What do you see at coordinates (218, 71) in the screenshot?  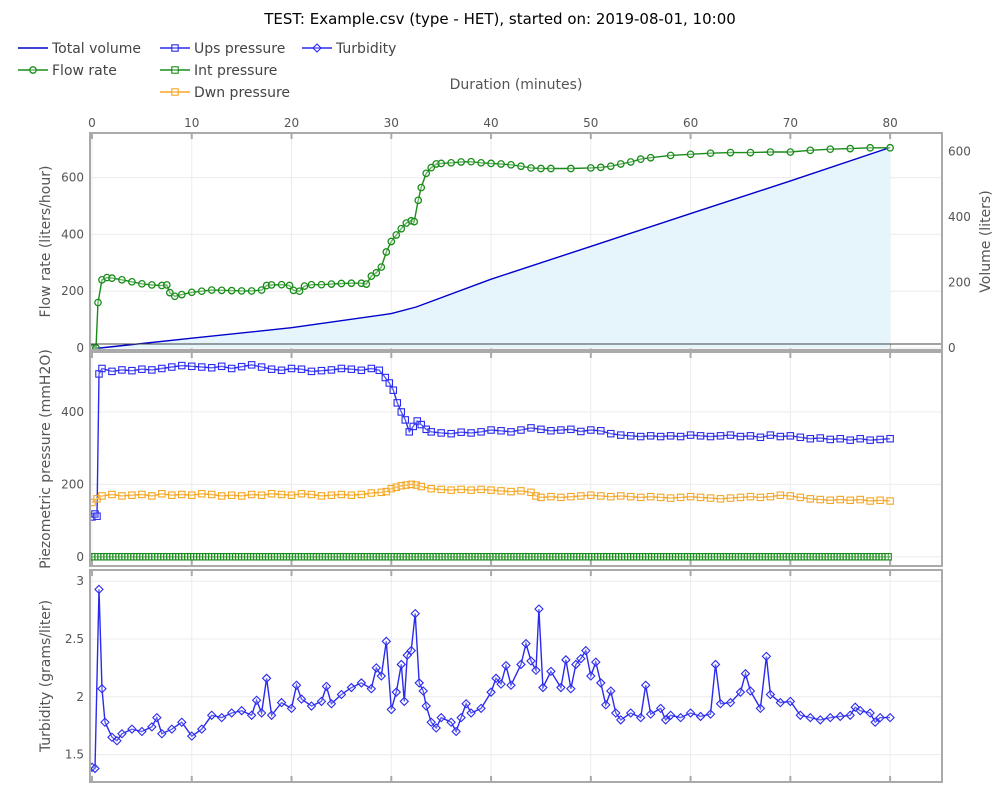 I see `legend-item-int-pressure: Int pressure` at bounding box center [218, 71].